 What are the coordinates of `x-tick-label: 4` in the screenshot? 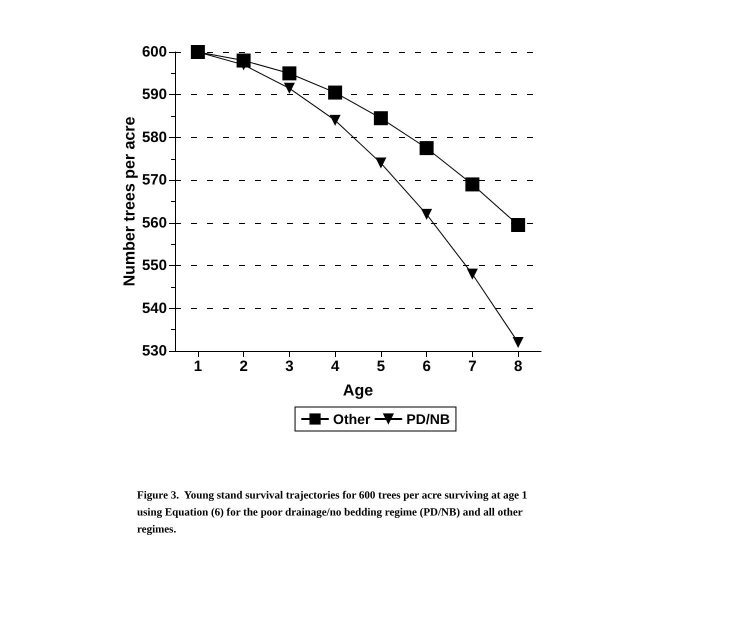 It's located at (335, 366).